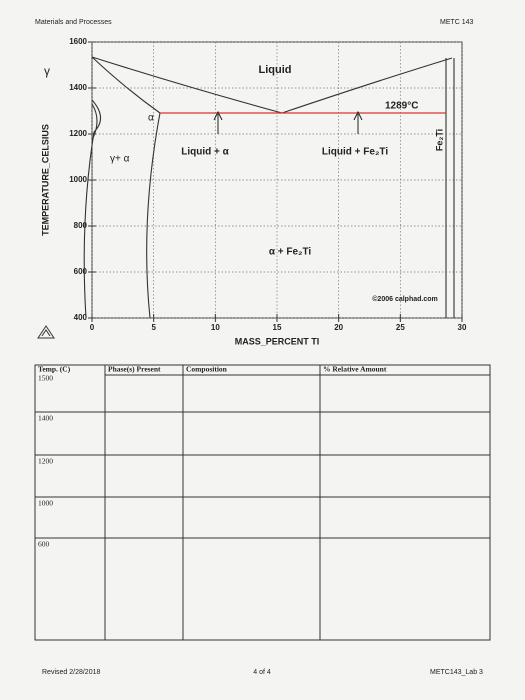 The image size is (525, 700). Describe the element at coordinates (73, 22) in the screenshot. I see `header-left: Materials and Processes` at that location.